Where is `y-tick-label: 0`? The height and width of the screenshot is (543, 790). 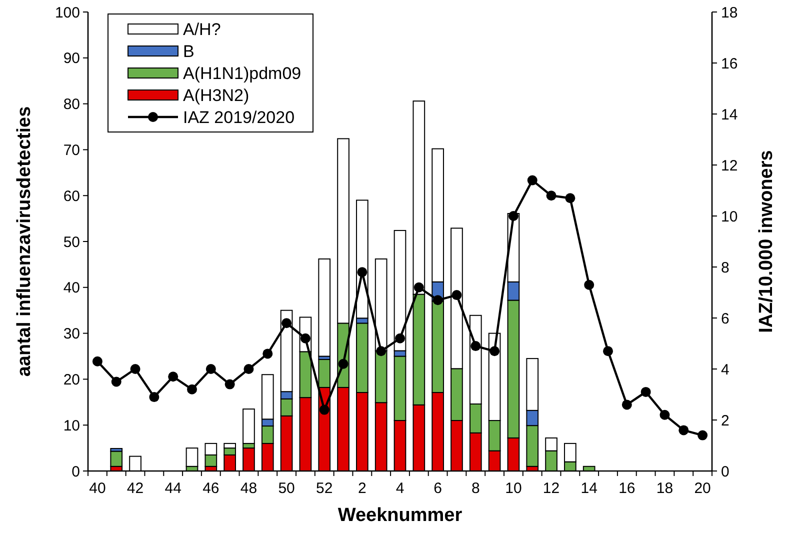 y-tick-label: 0 is located at coordinates (76, 471).